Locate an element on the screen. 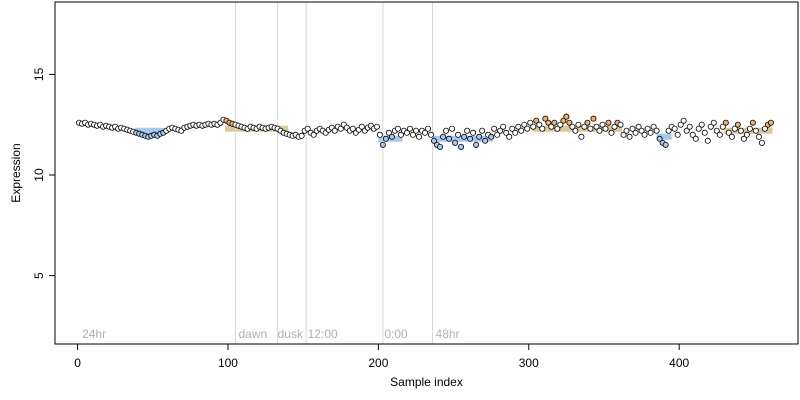 The width and height of the screenshot is (800, 400). y-axis-label: Expression is located at coordinates (16, 172).